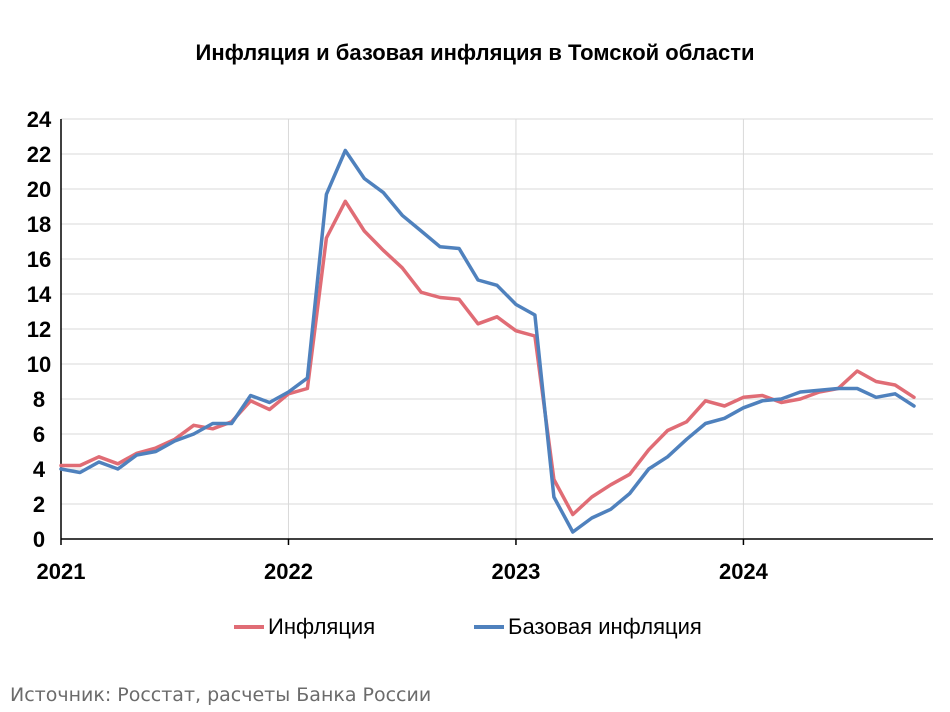 This screenshot has height=712, width=950. I want to click on legend: Инфляция Базовая инфляция, so click(475, 629).